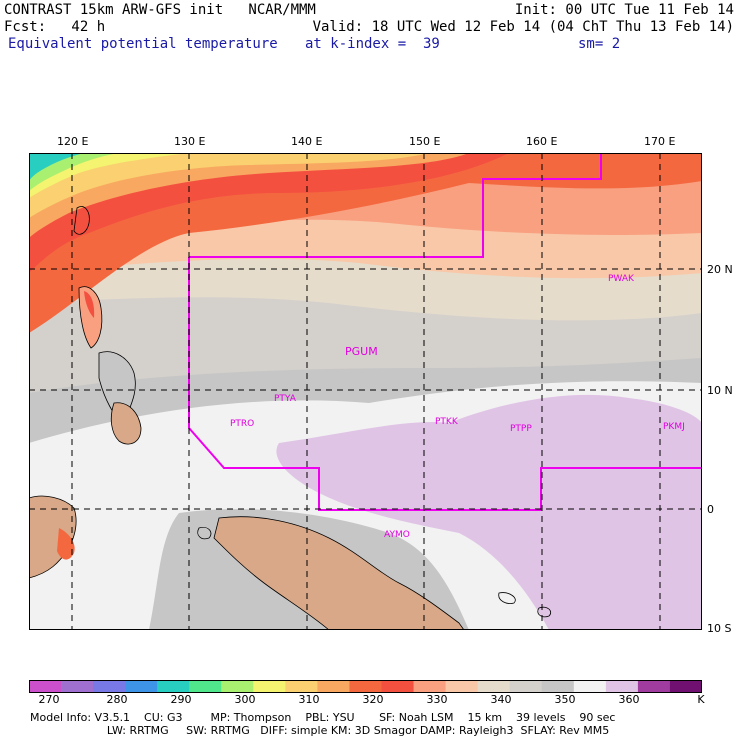  Describe the element at coordinates (629, 699) in the screenshot. I see `colorbar-label-360: 360` at that location.